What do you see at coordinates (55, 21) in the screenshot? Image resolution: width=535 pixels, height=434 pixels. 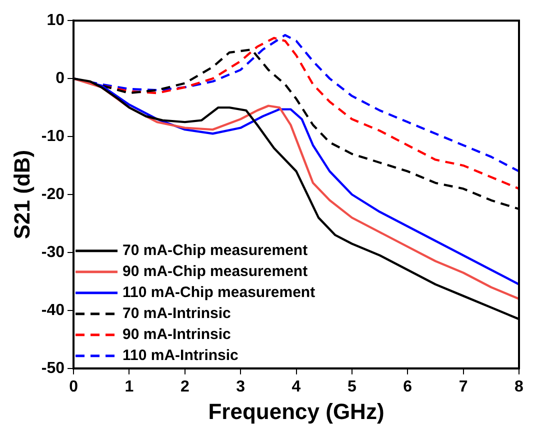 I see `y-tick-label: 10` at bounding box center [55, 21].